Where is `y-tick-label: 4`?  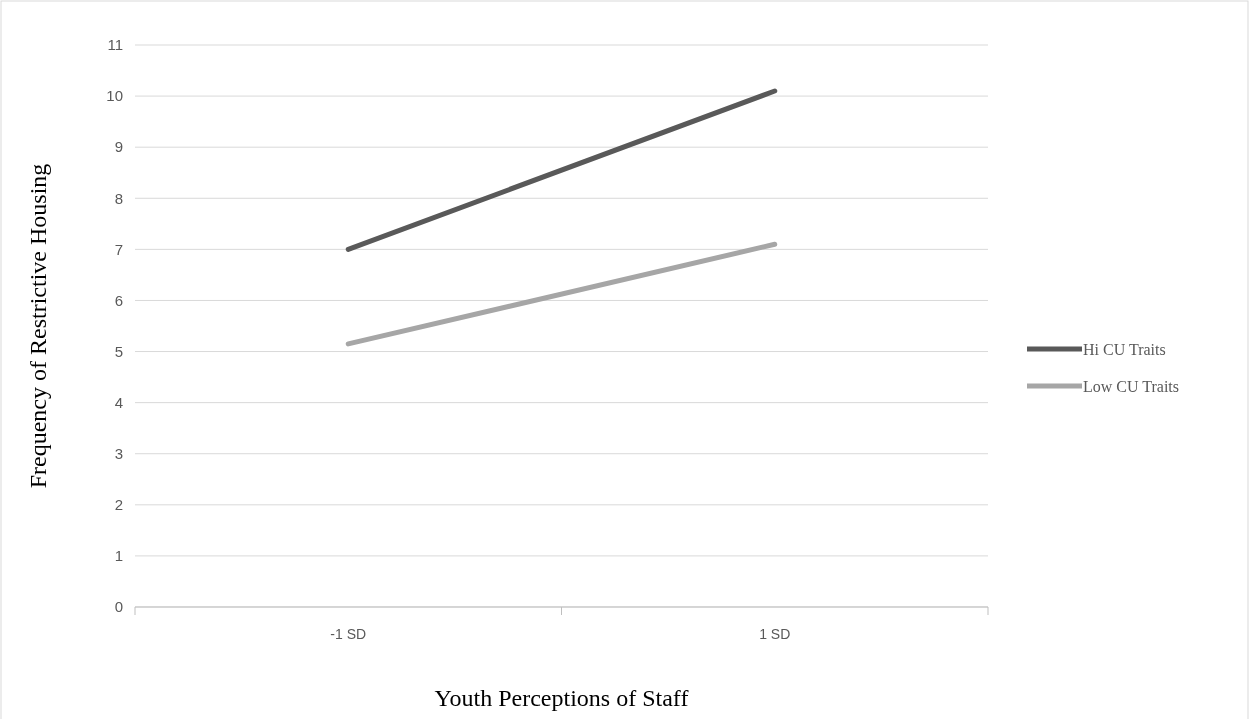
y-tick-label: 4 is located at coordinates (118, 402).